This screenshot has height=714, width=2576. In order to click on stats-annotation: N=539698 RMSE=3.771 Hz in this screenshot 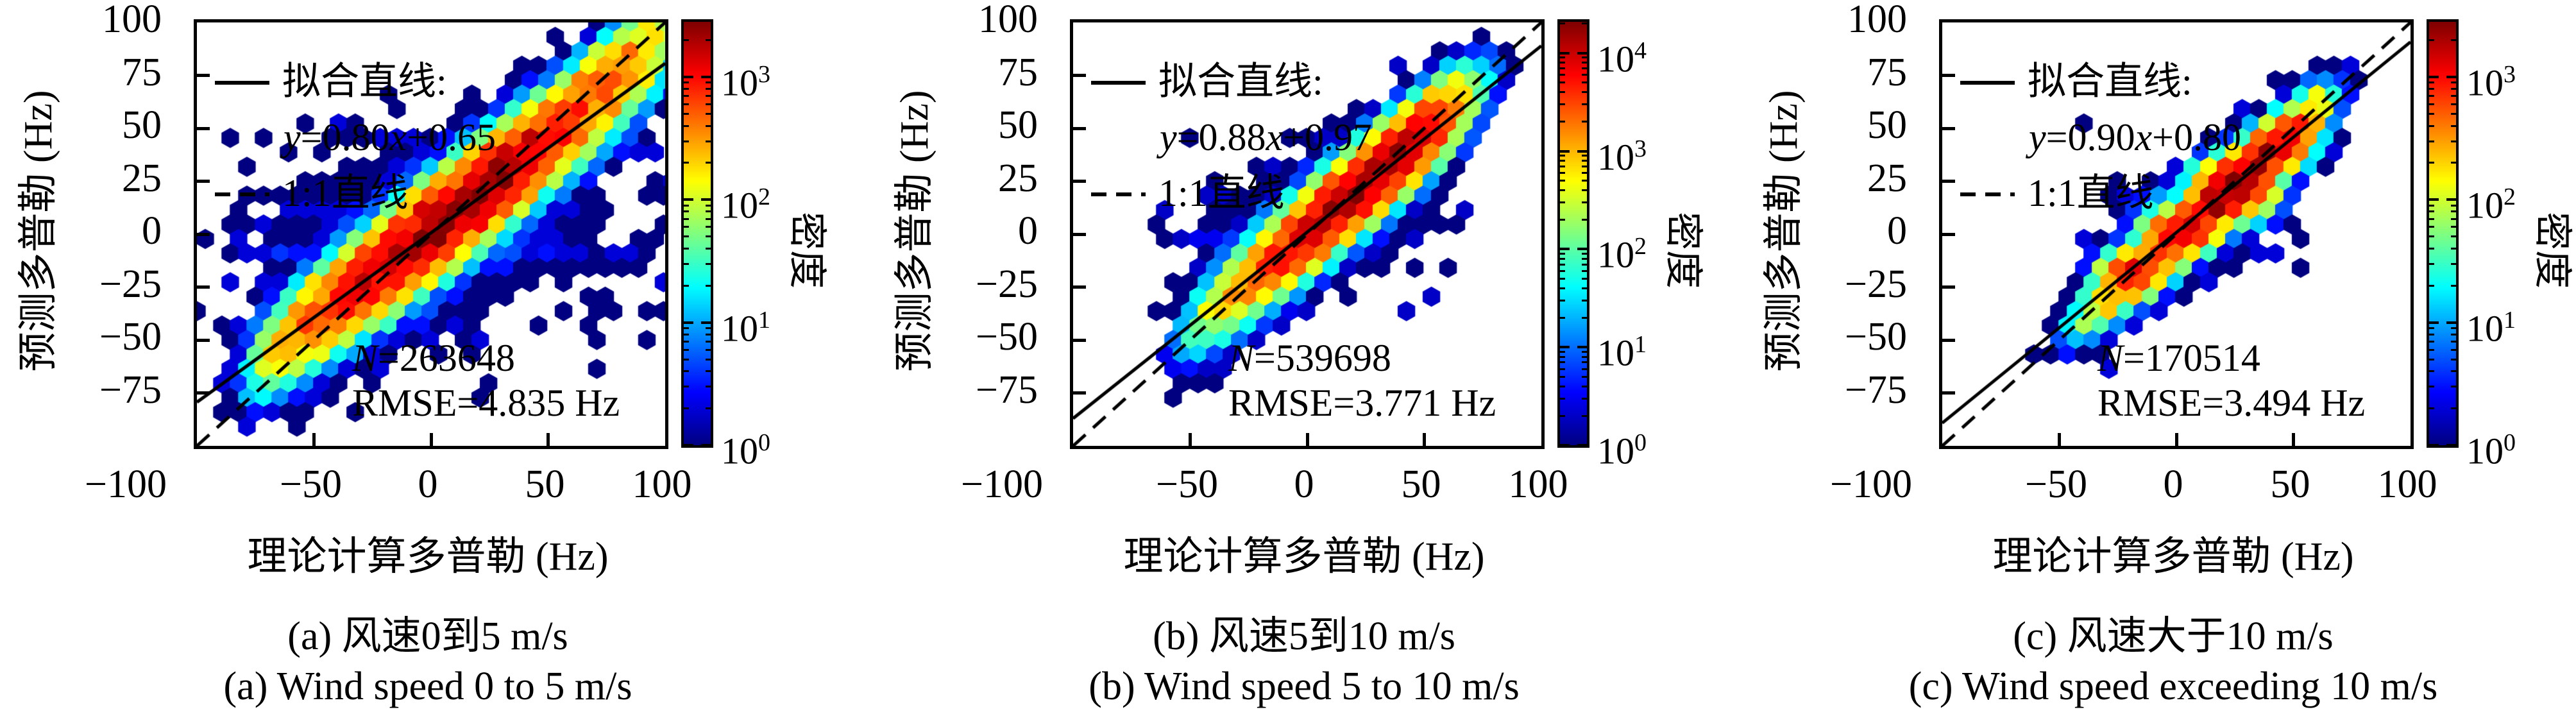, I will do `click(1362, 380)`.